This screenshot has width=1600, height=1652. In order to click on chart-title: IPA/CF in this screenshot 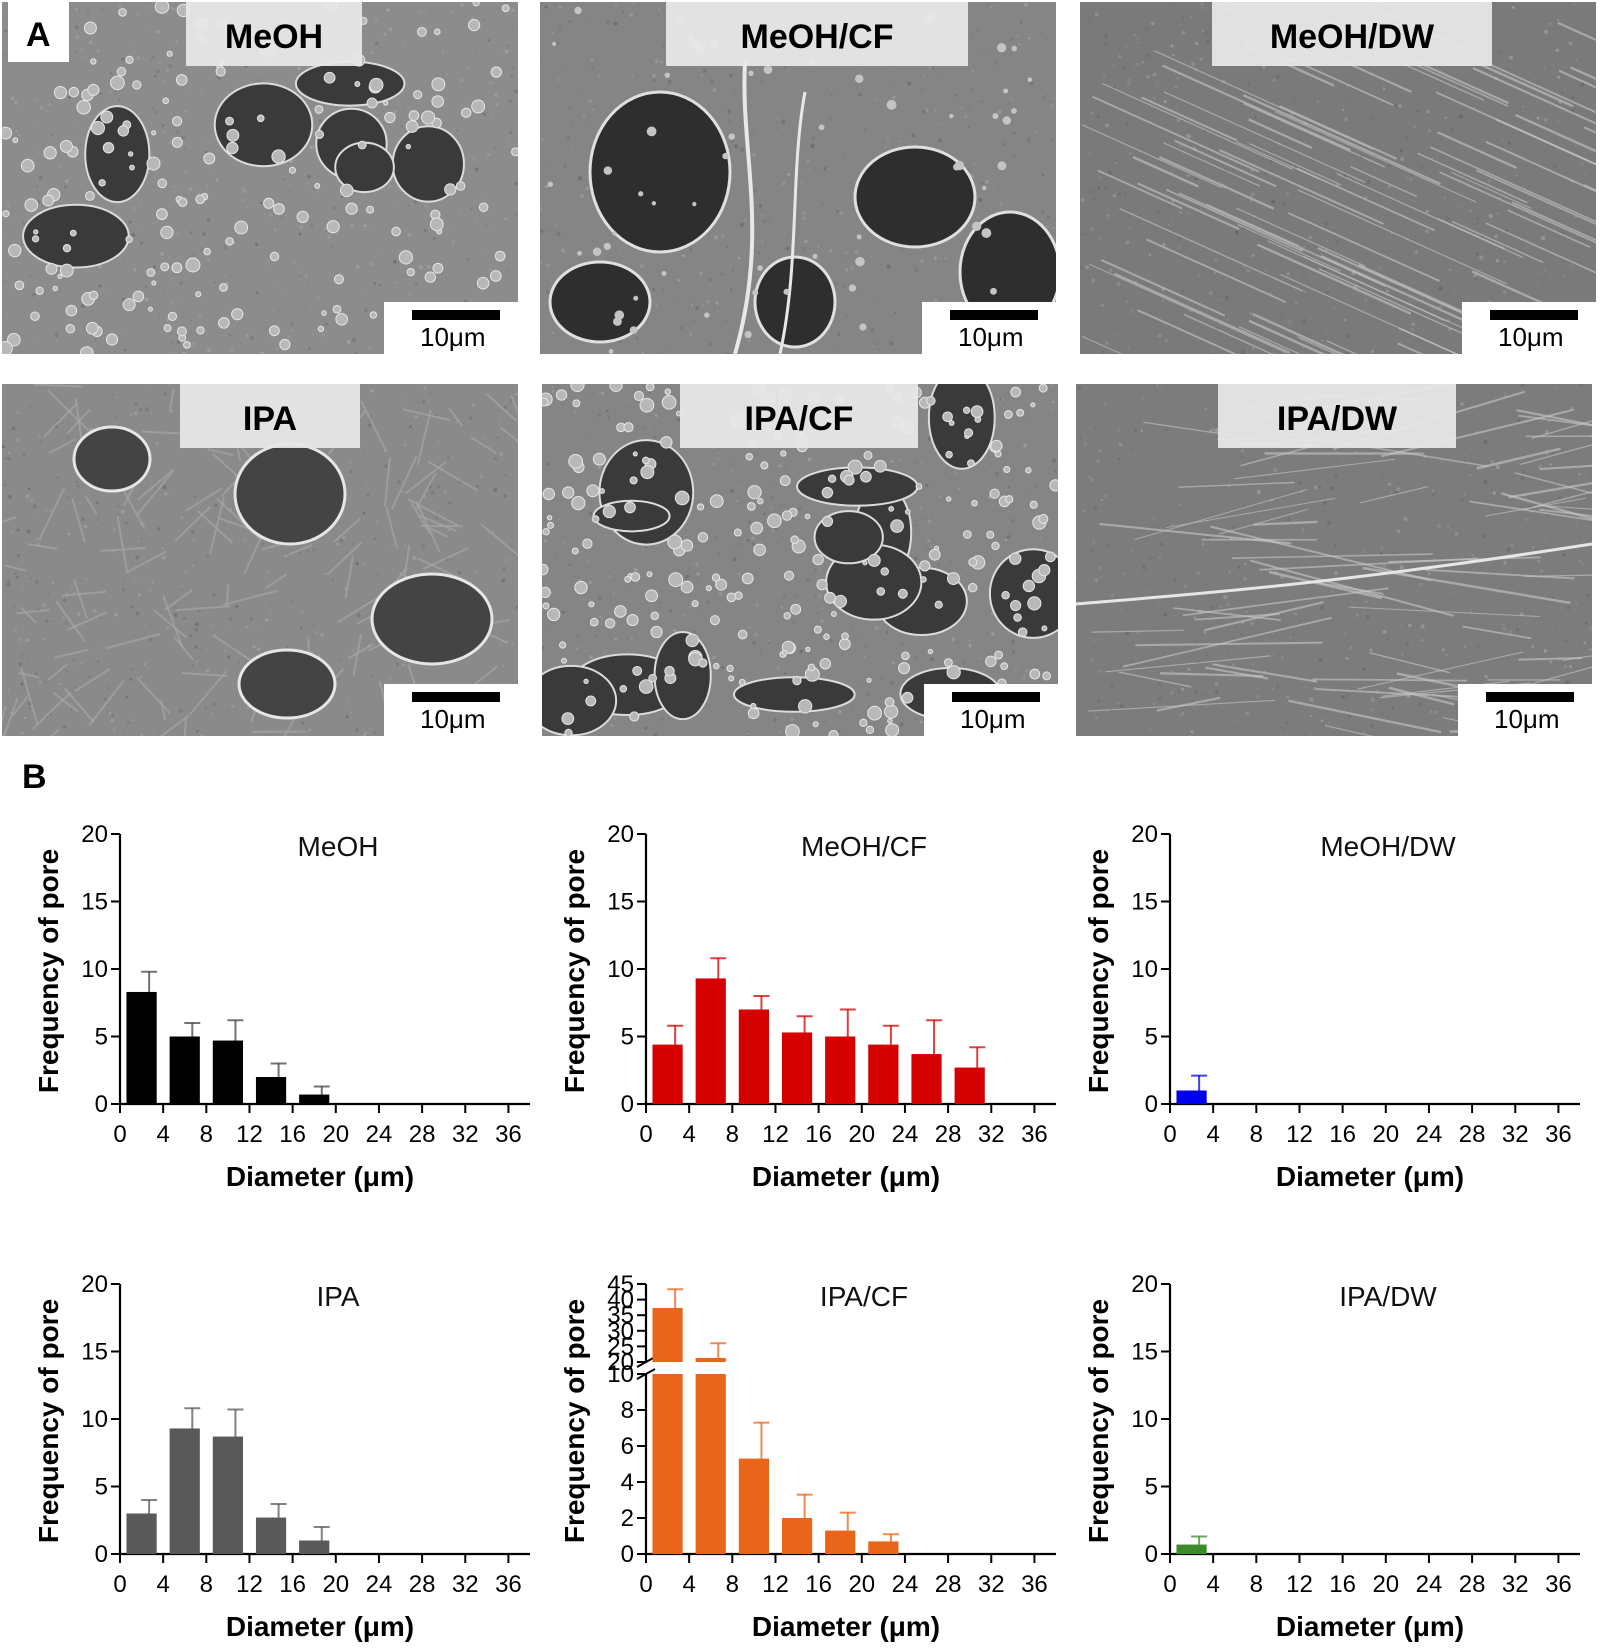, I will do `click(864, 1296)`.